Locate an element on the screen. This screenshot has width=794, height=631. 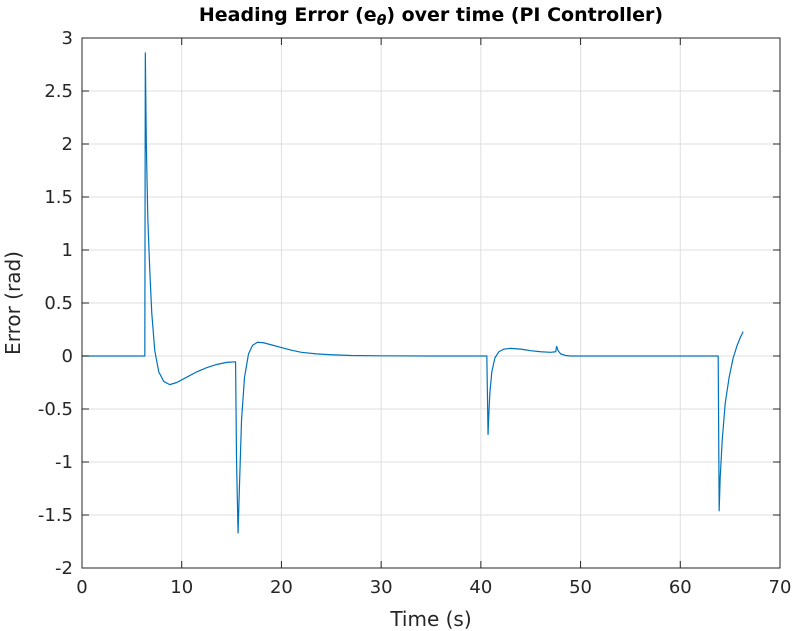
x-tick-label: 60 is located at coordinates (680, 587).